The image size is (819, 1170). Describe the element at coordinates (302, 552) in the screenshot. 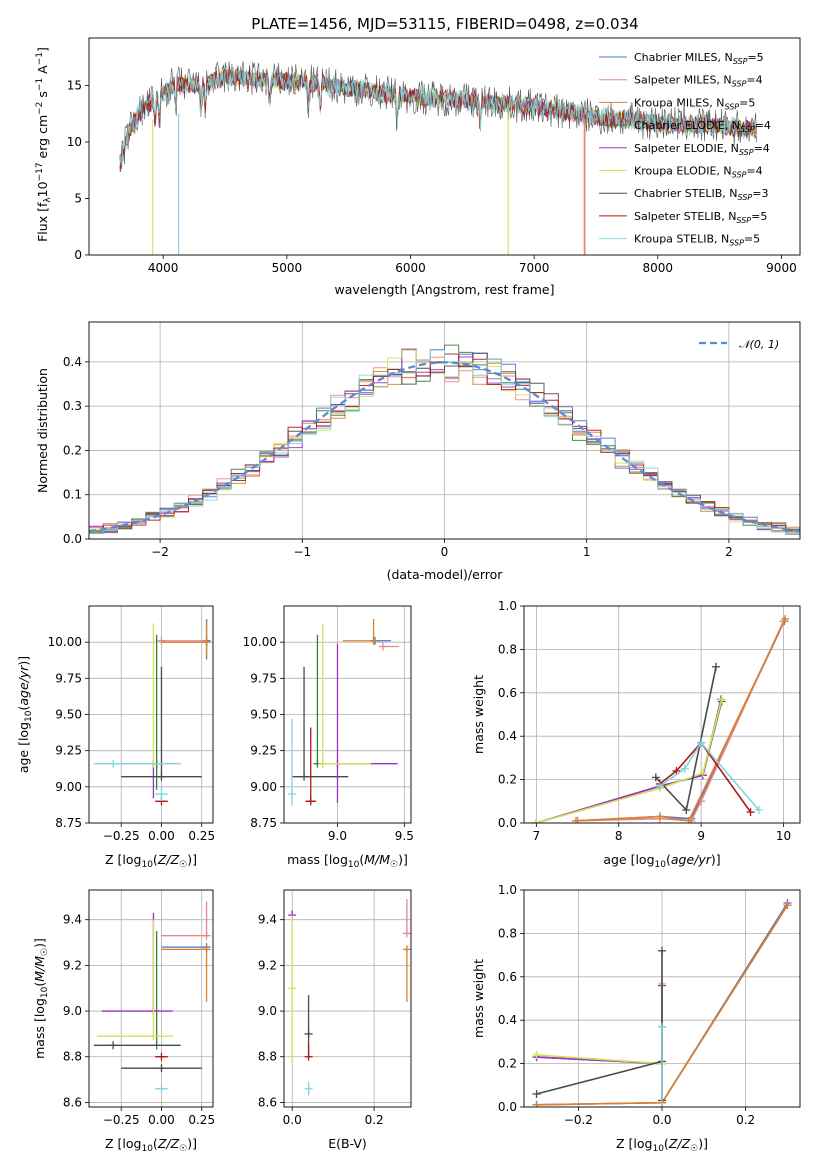

I see `x-tick-label: −1` at that location.